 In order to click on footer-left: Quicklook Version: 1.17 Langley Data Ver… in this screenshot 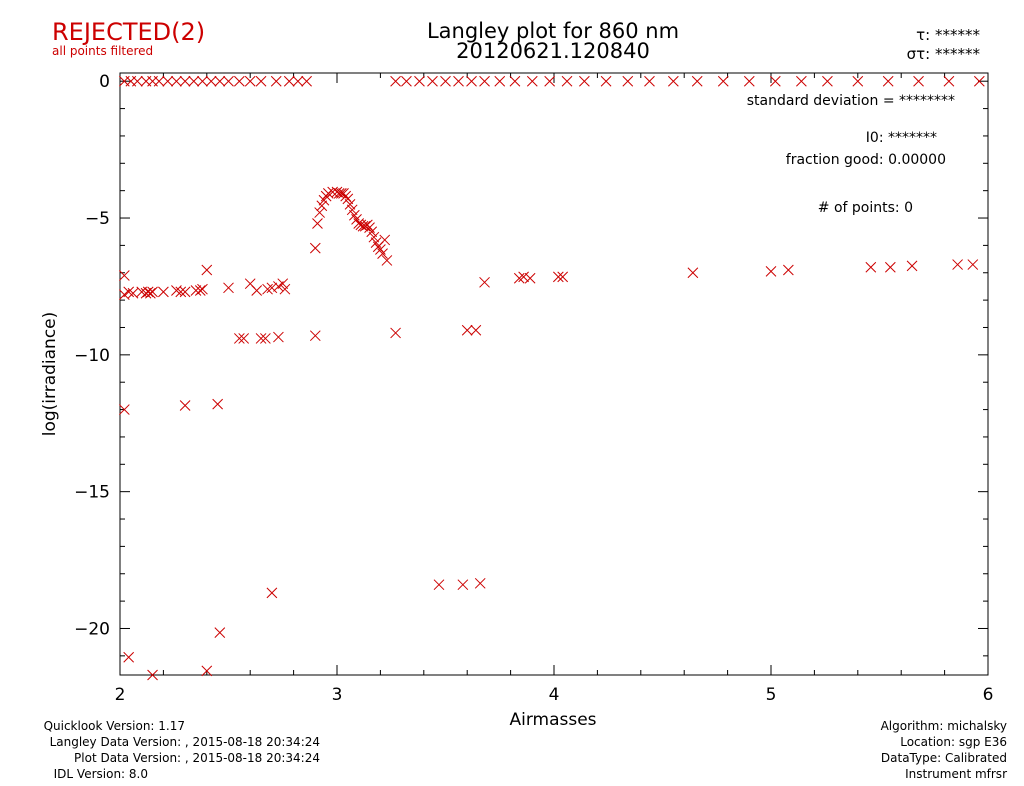, I will do `click(182, 750)`.